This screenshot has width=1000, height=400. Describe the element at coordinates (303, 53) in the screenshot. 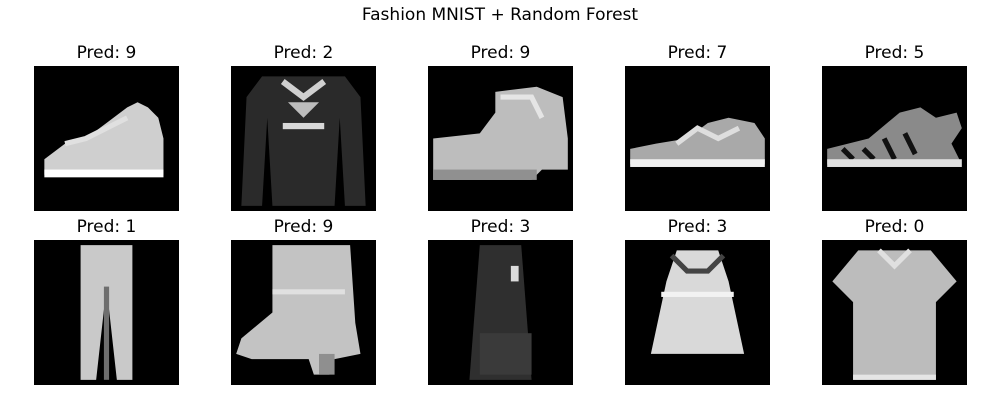

I see `panel-title: Pred: 2` at that location.